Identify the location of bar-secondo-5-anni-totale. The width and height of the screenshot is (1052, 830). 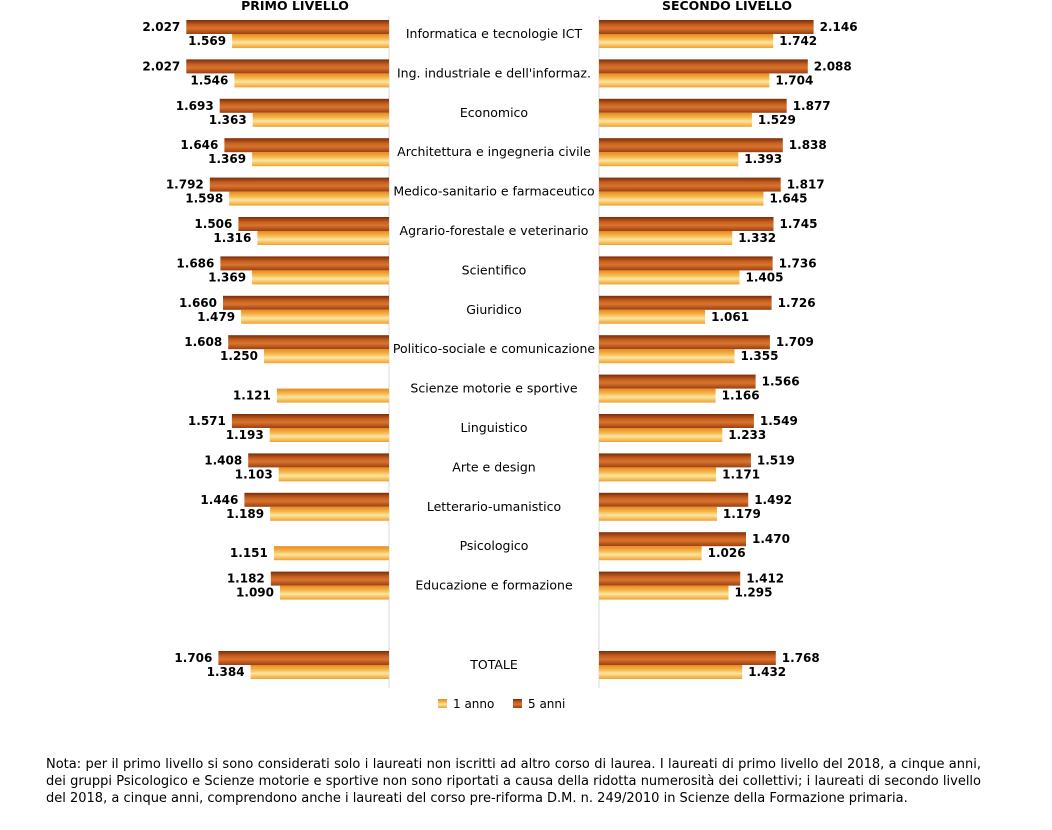
(687, 658).